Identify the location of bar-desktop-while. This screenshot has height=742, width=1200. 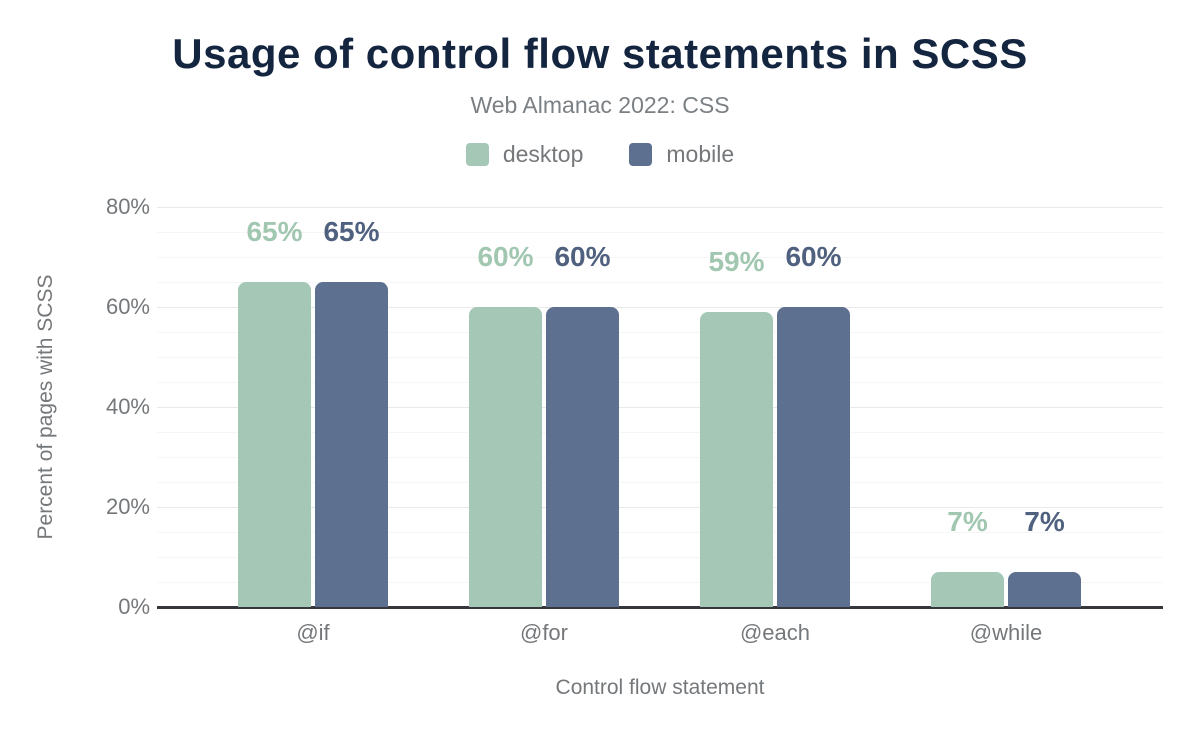
(967, 589).